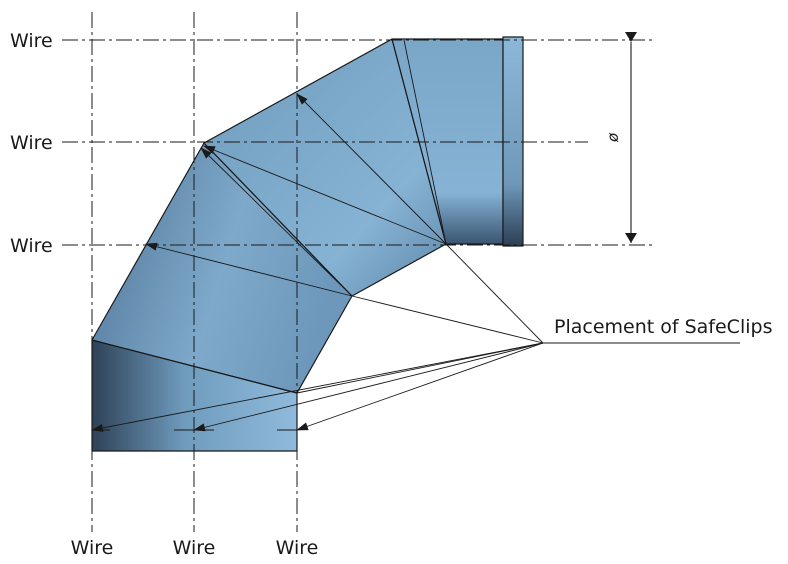 This screenshot has width=788, height=564. Describe the element at coordinates (31, 246) in the screenshot. I see `wire-label-h3: Wire` at that location.